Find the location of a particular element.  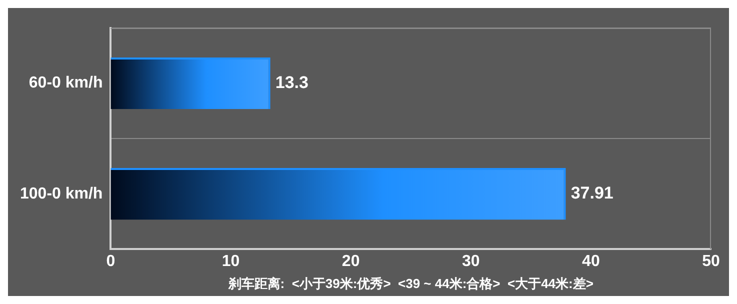

x-tick-label: 30 is located at coordinates (471, 261).